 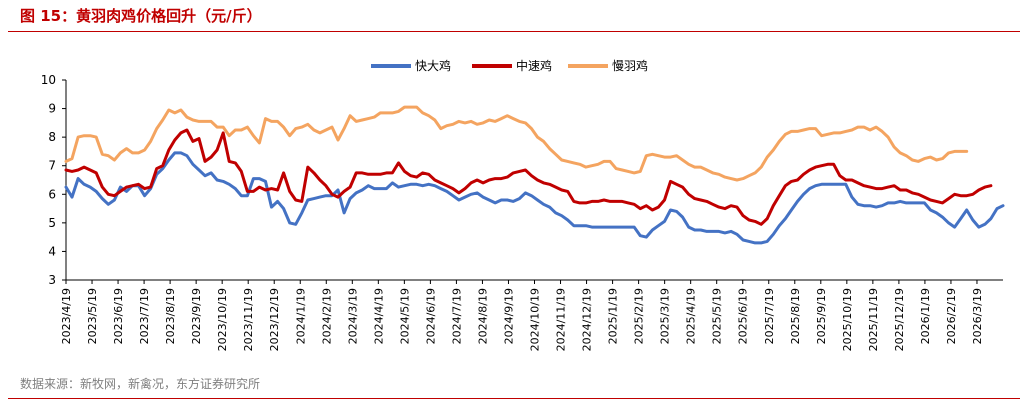 What do you see at coordinates (514, 31) in the screenshot?
I see `top-divider` at bounding box center [514, 31].